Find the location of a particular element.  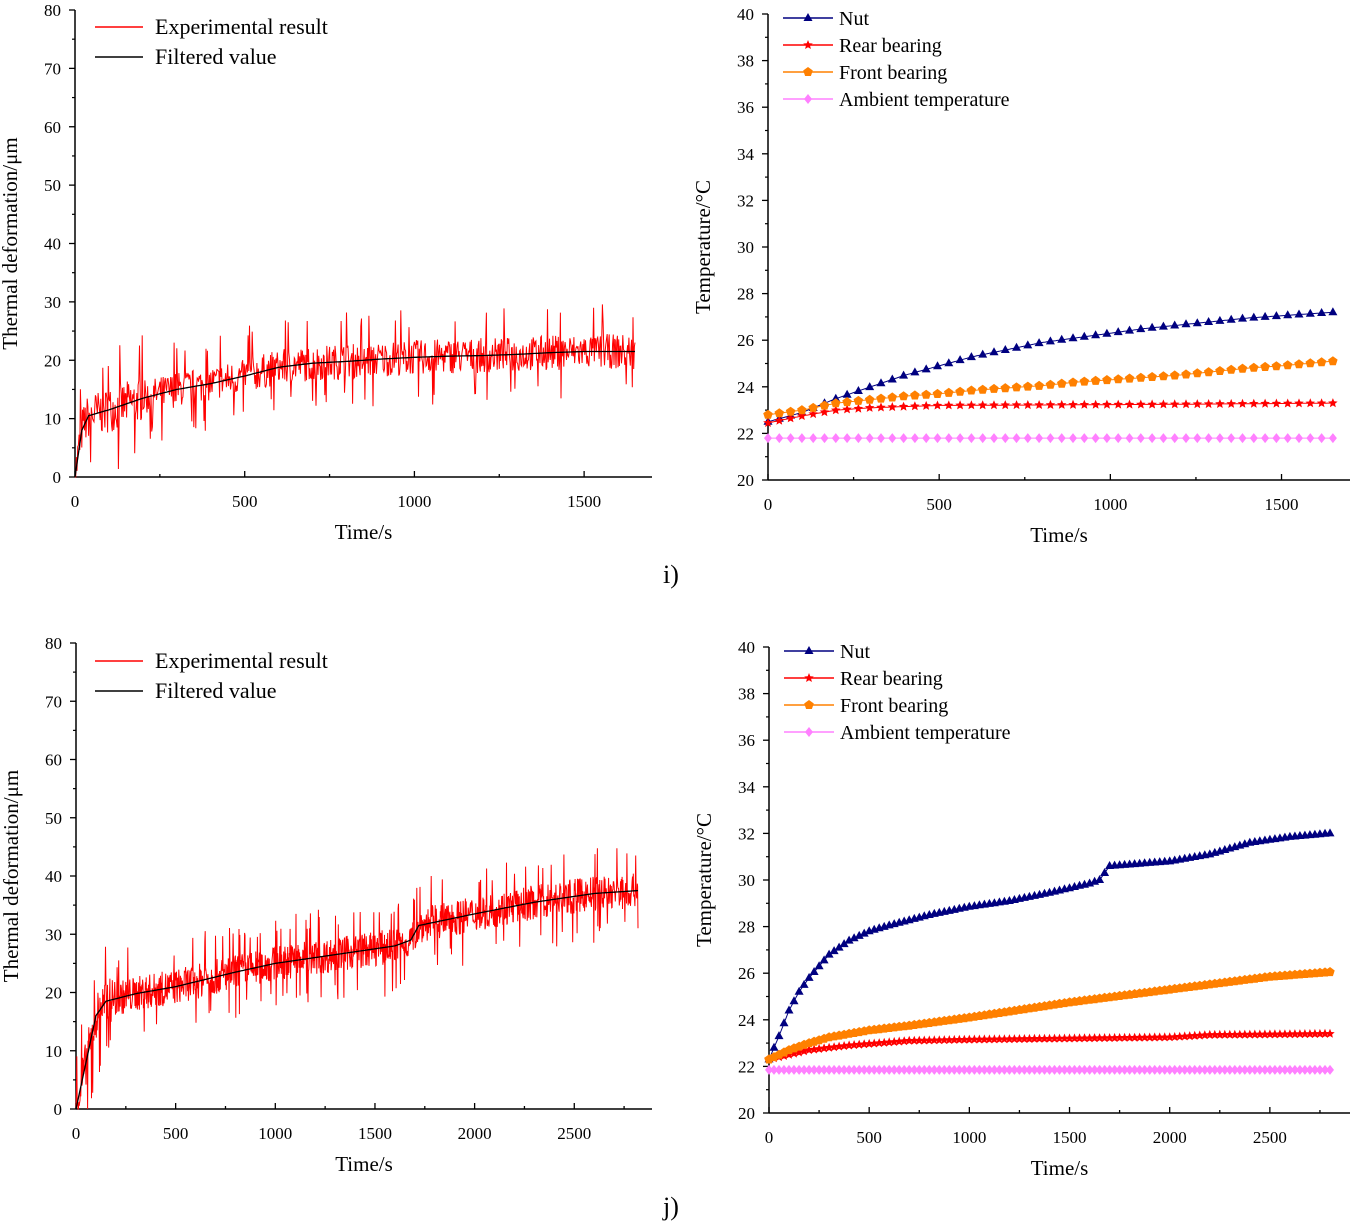

legend-entry: Rear bearing is located at coordinates (863, 679).